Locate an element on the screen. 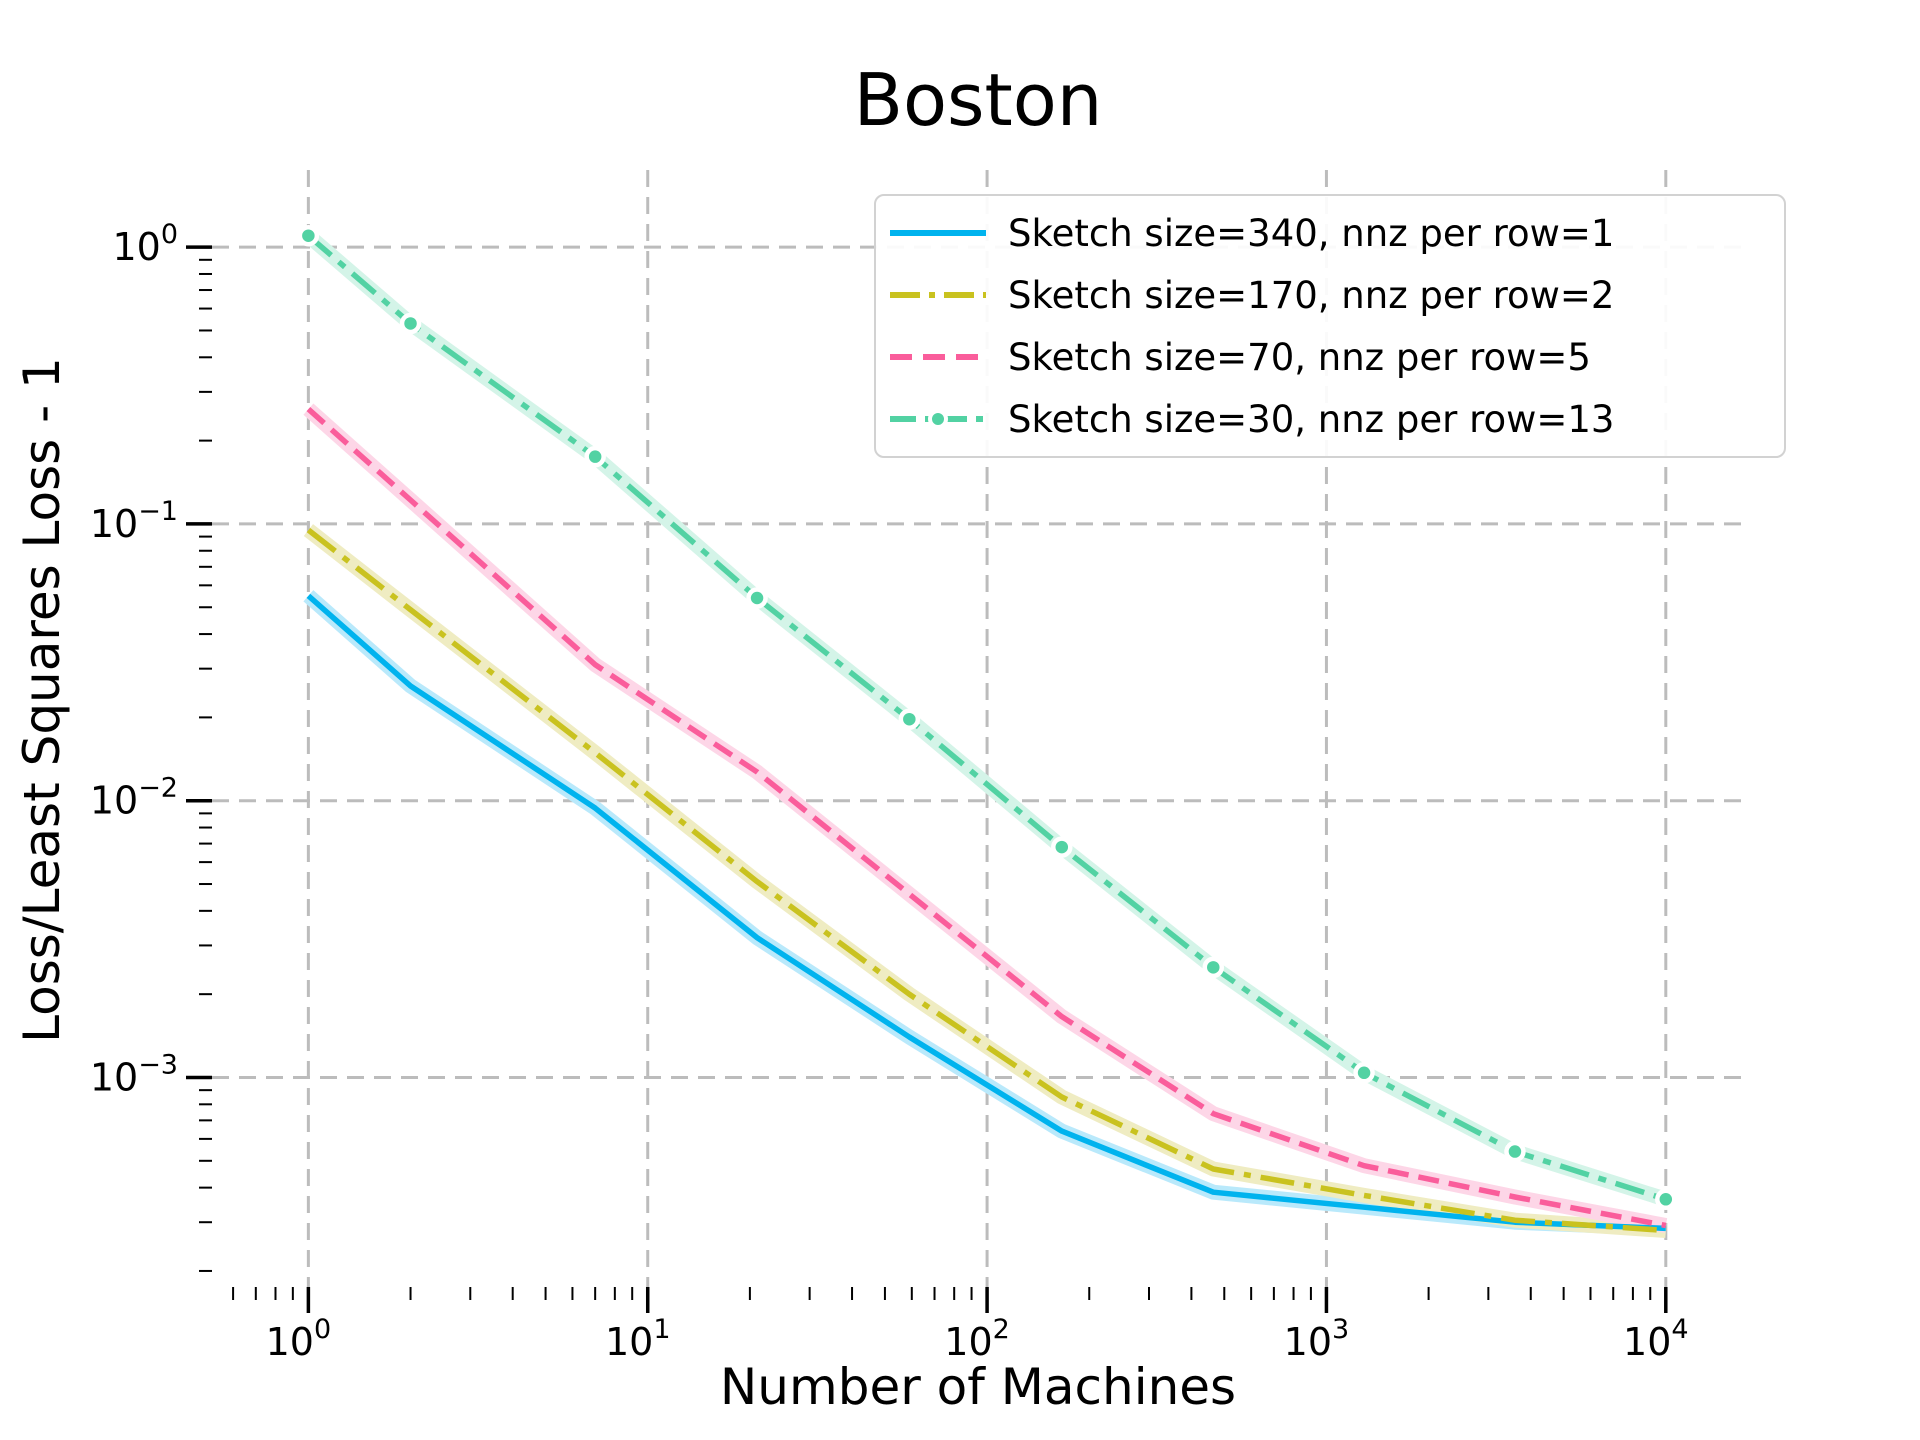 The width and height of the screenshot is (1920, 1440). y-tick-label: 10⁻² is located at coordinates (134, 798).